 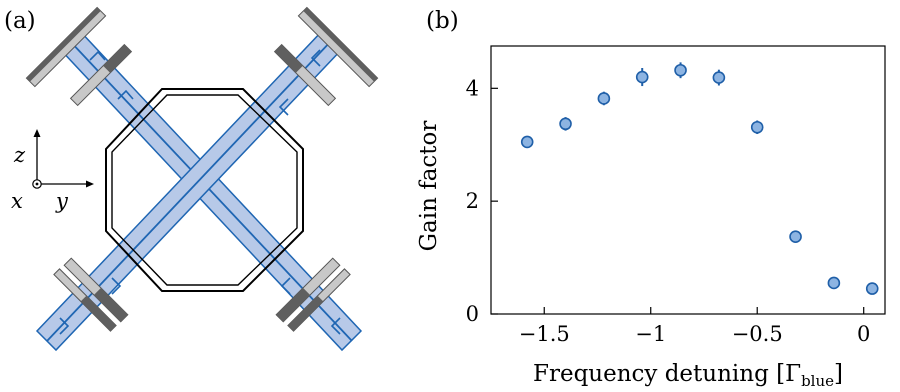 I want to click on axis-y-label: y, so click(x=62, y=201).